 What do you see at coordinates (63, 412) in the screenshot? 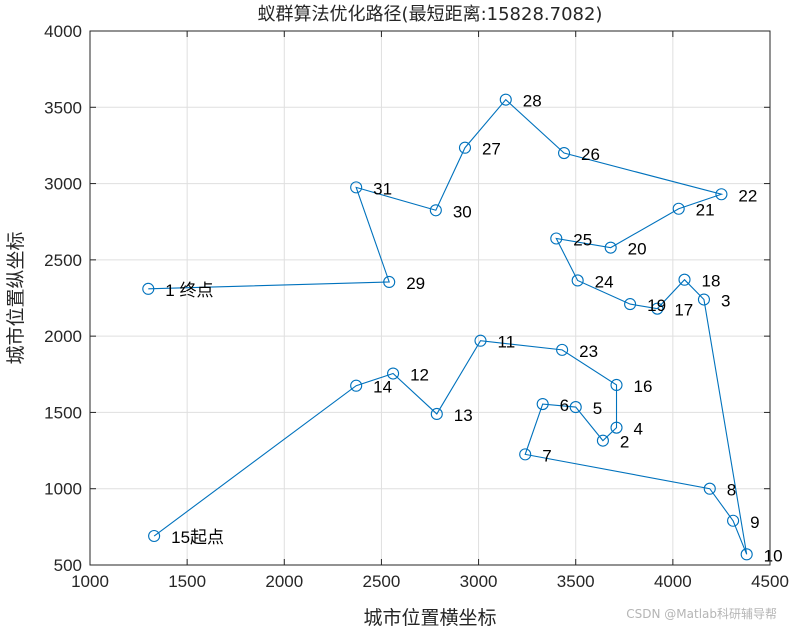
I see `y-tick-label: 1500` at bounding box center [63, 412].